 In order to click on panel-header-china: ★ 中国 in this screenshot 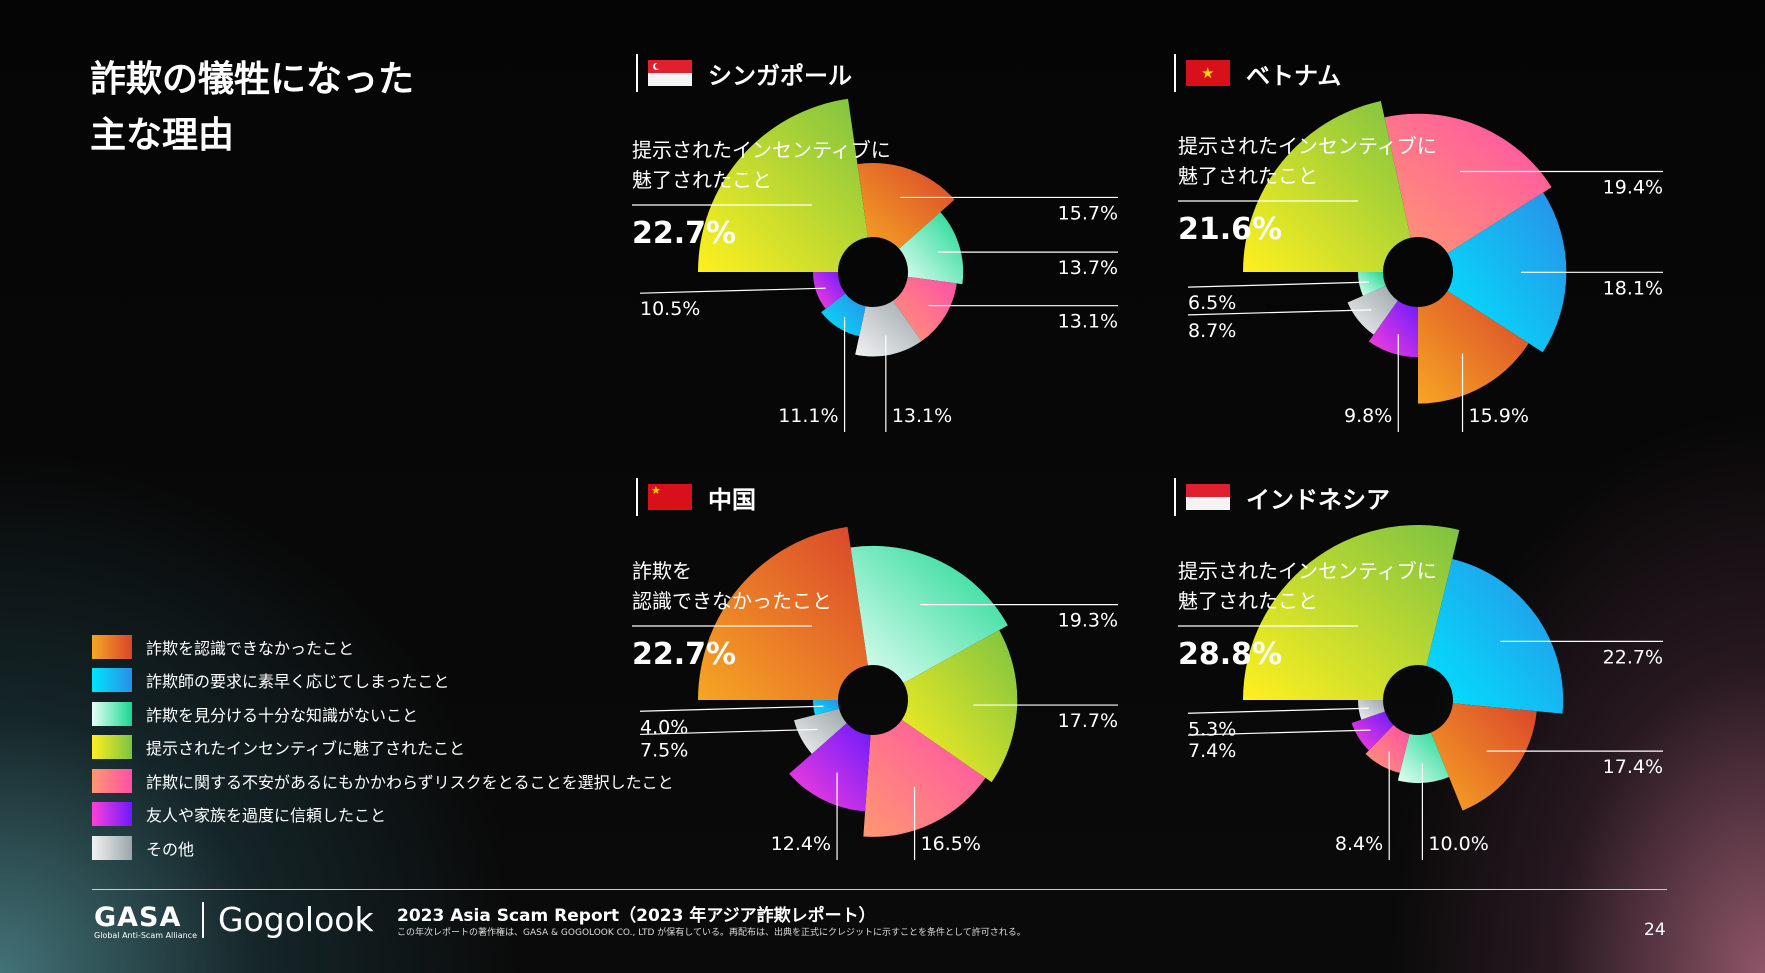, I will do `click(696, 497)`.